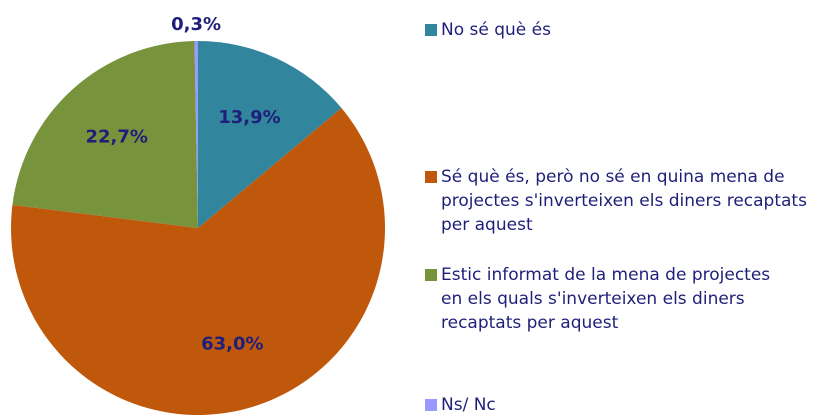 Image resolution: width=827 pixels, height=417 pixels. I want to click on legend-entry: No sé què és, so click(622, 30).